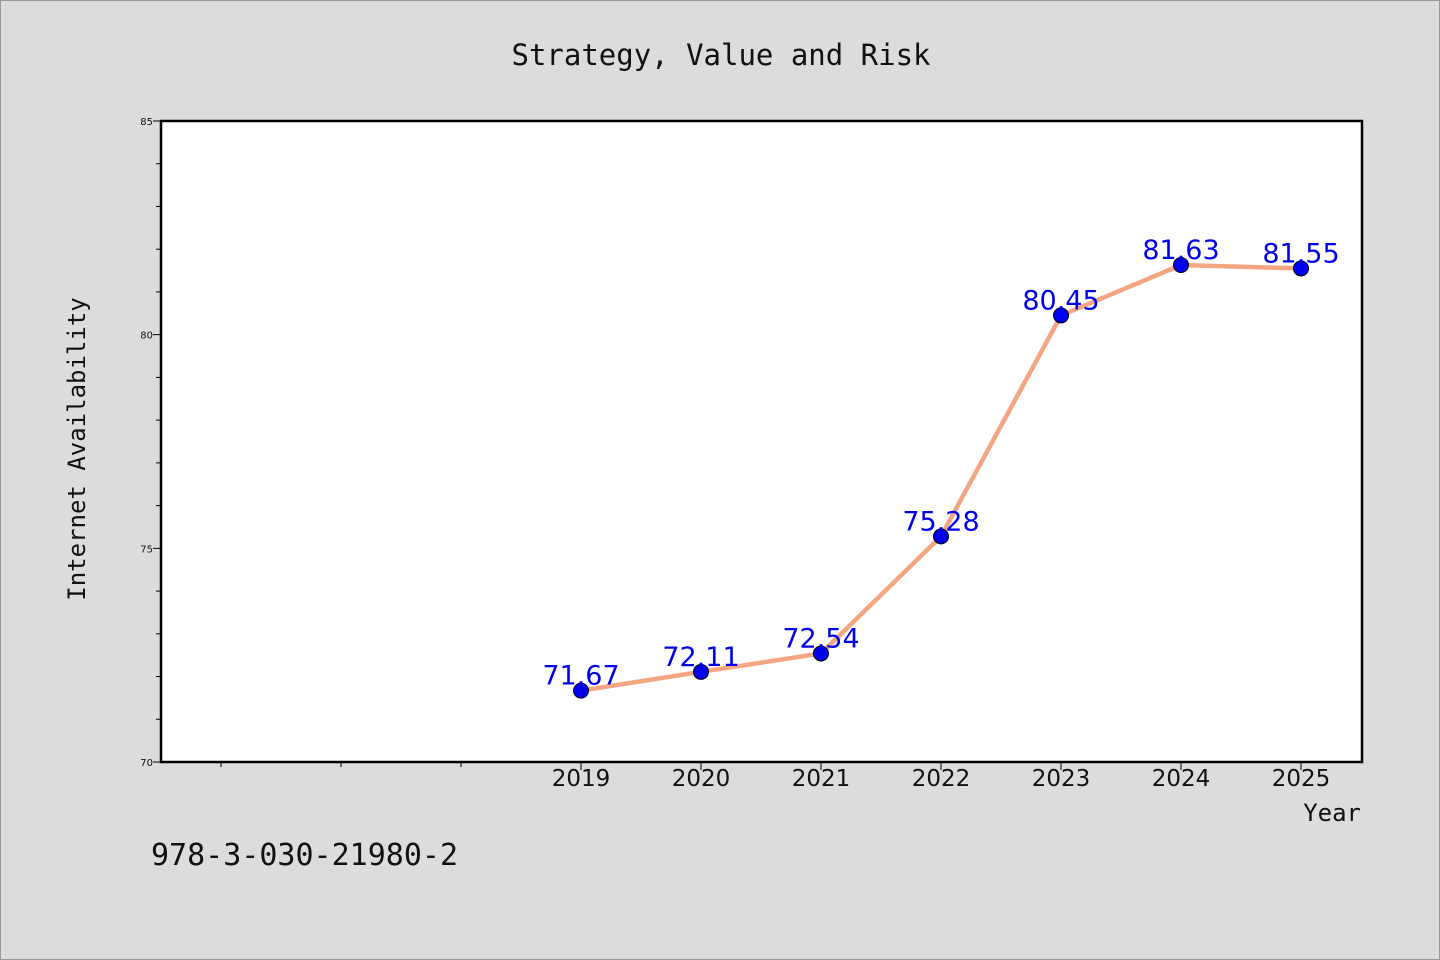  I want to click on x-tick-label: 2020, so click(701, 779).